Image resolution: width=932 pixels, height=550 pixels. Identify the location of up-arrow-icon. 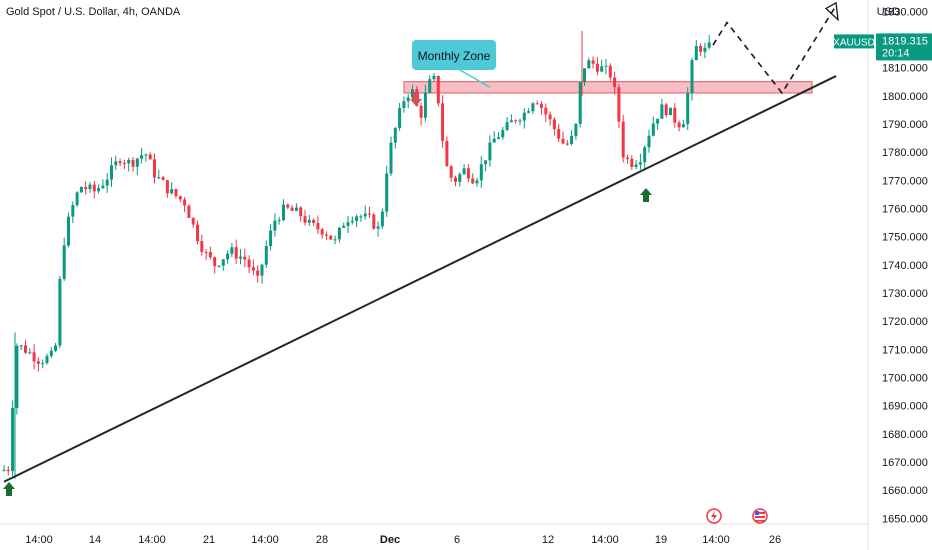
(646, 195).